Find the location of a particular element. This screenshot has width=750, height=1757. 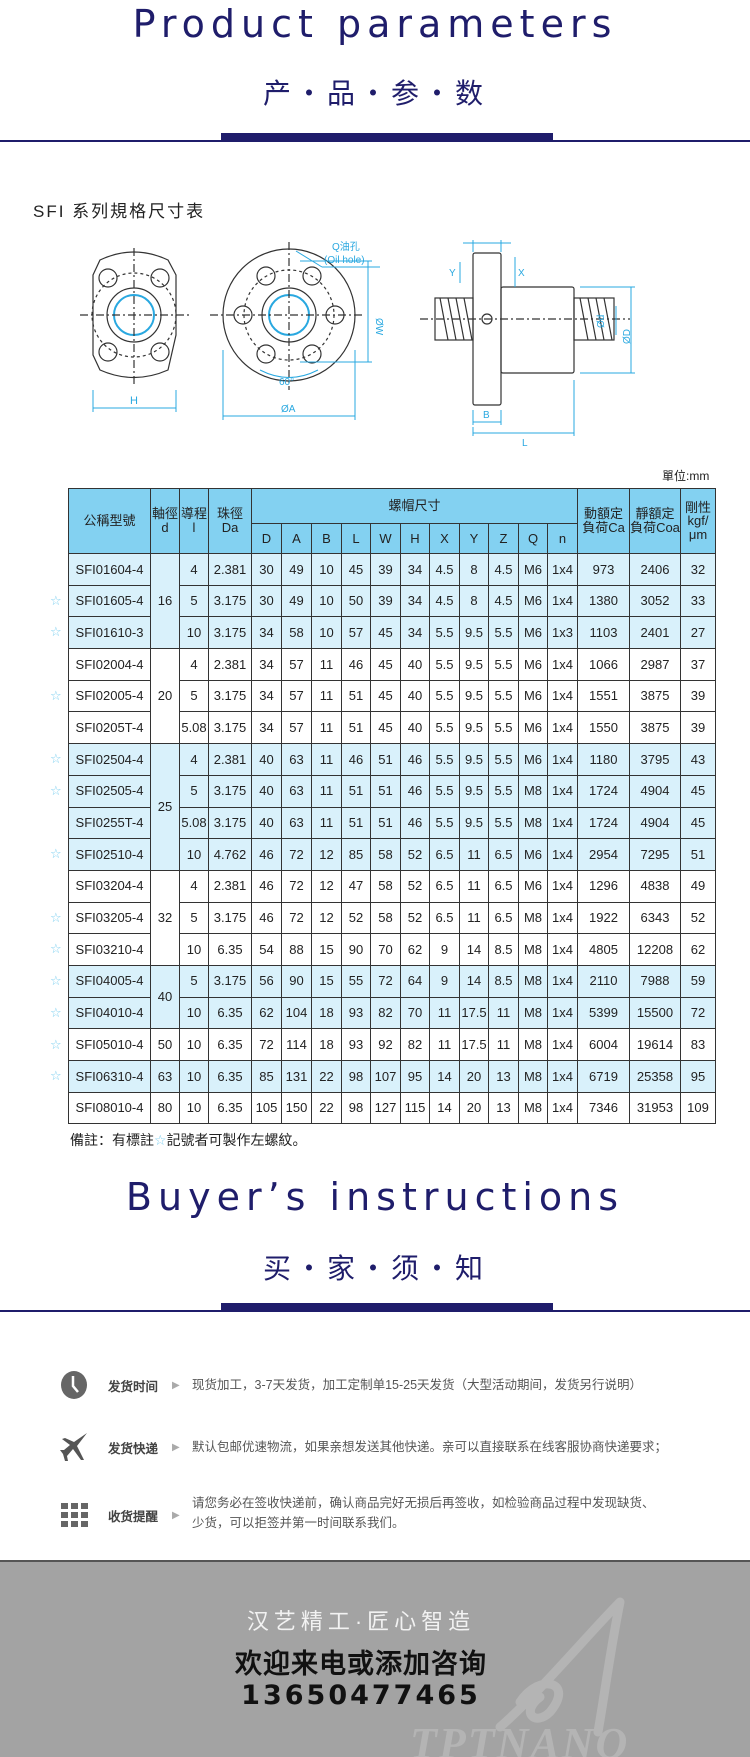

cell-value: 2.381 is located at coordinates (230, 569).